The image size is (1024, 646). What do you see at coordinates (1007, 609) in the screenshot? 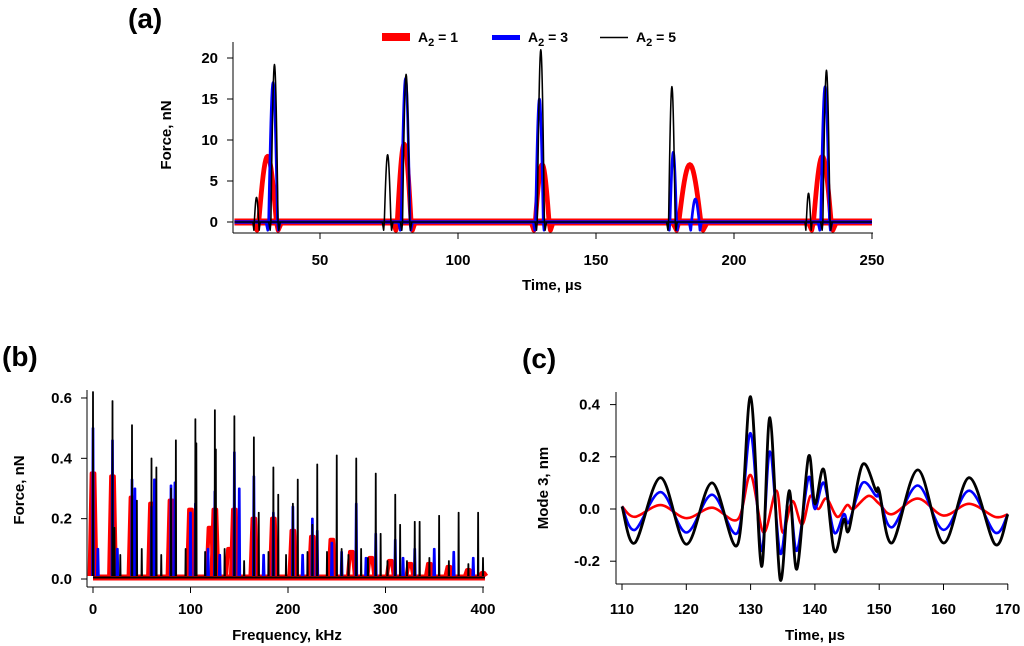
I see `panel-c-x-tick-label: 170` at bounding box center [1007, 609].